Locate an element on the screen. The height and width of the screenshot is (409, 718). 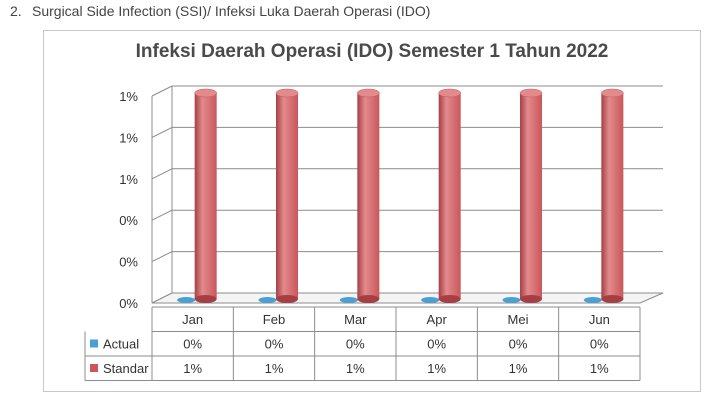
section-number: 2. is located at coordinates (16, 11).